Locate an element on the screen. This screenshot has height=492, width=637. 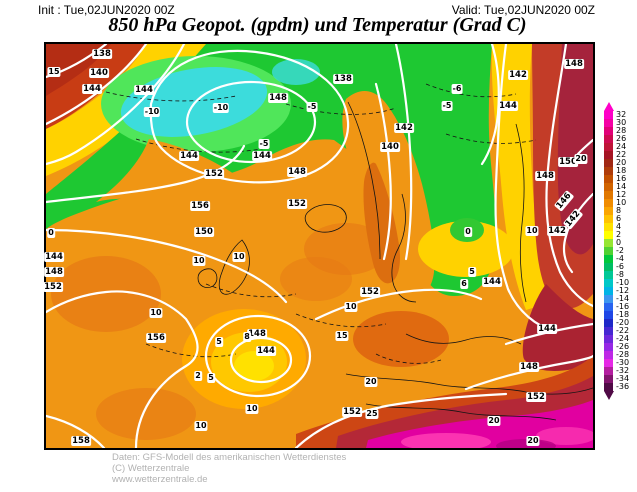
legend-entry: -20 is located at coordinates (620, 323).